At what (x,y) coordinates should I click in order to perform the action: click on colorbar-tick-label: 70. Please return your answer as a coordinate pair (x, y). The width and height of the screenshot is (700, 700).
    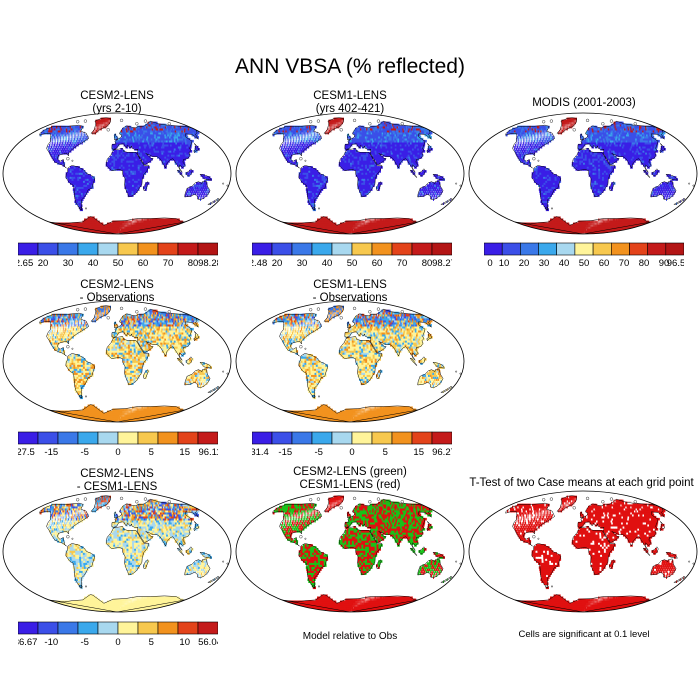
    Looking at the image, I should click on (624, 263).